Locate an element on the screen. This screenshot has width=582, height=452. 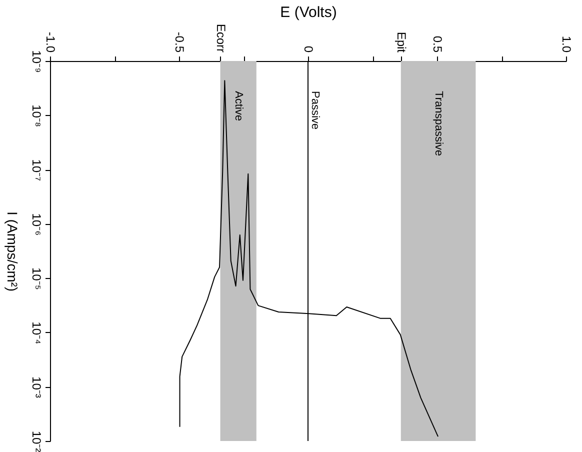
x-tick-label: -1.0 is located at coordinates (51, 42).